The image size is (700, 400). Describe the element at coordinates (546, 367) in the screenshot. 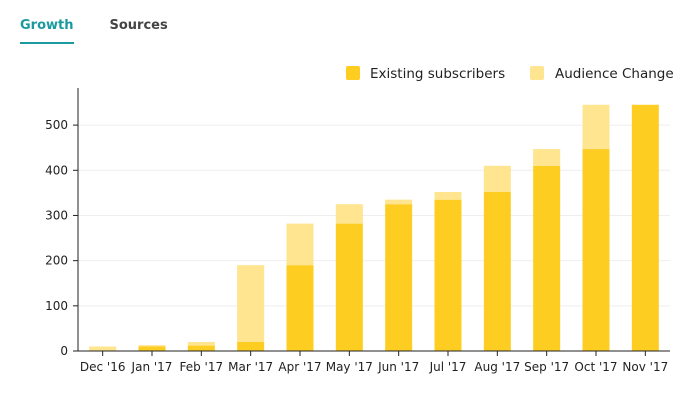

I see `x-tick-label: Sep '17` at that location.